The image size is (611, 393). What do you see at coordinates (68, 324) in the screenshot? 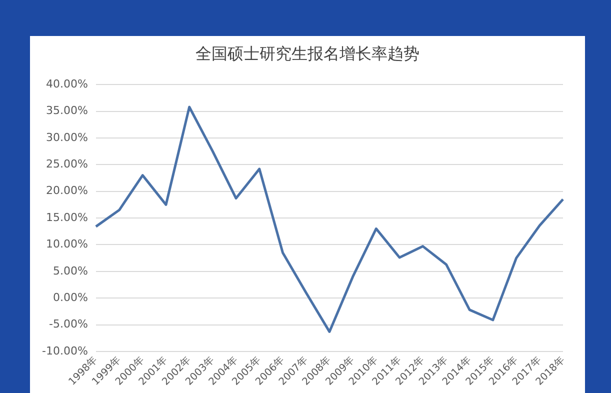
I see `y-tick-label: -5.00%` at bounding box center [68, 324].